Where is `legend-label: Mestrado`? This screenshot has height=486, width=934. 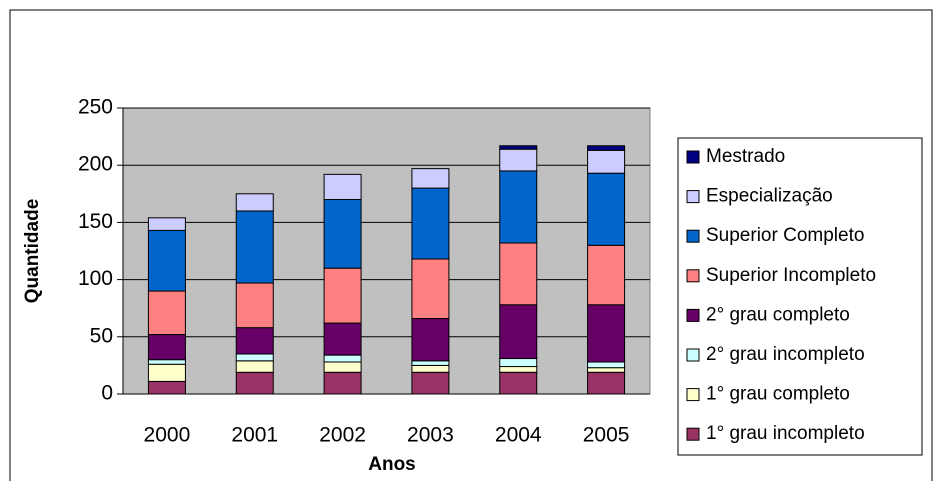
legend-label: Mestrado is located at coordinates (745, 156).